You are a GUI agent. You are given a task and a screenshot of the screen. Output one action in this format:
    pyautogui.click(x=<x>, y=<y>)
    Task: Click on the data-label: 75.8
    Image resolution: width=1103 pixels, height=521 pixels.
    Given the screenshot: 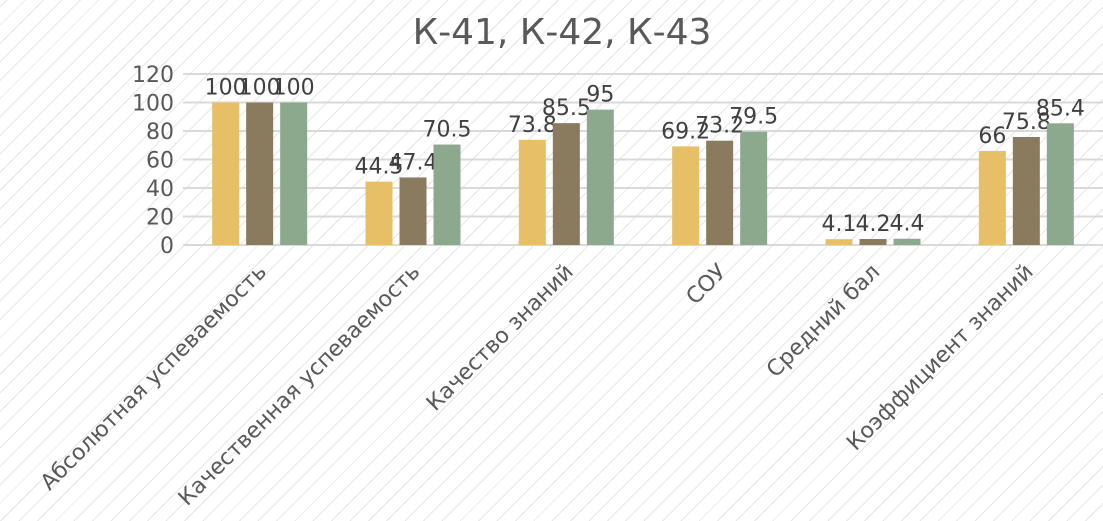 What is the action you would take?
    pyautogui.click(x=1026, y=122)
    